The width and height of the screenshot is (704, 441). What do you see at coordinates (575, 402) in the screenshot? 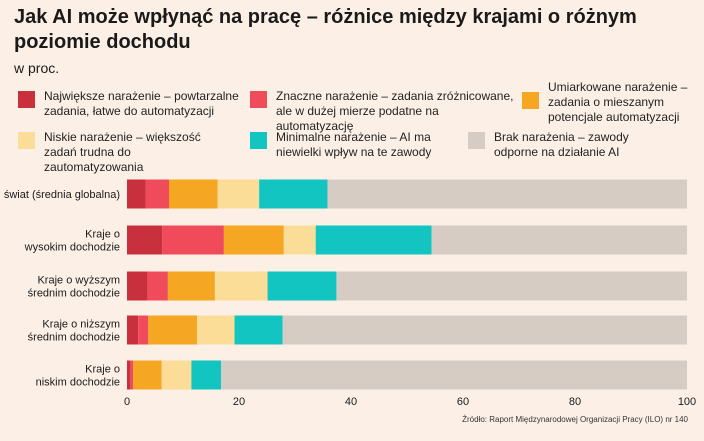
I see `x-tick-label: 80` at bounding box center [575, 402].